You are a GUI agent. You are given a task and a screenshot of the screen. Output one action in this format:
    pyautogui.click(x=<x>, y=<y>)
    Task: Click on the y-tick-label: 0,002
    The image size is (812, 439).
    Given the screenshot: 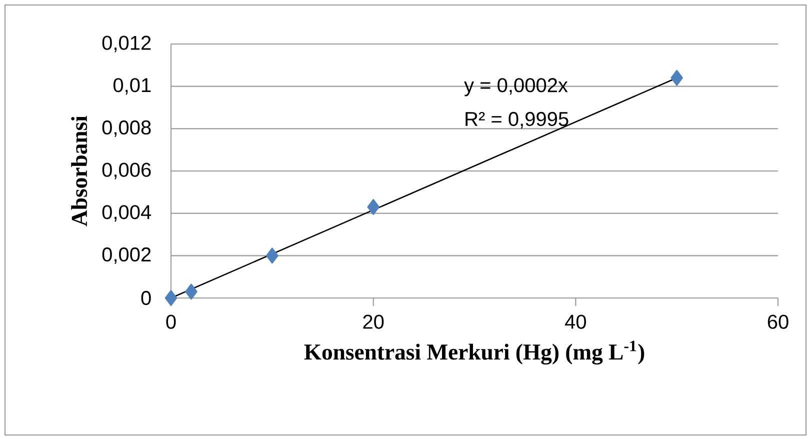 What is the action you would take?
    pyautogui.click(x=126, y=255)
    